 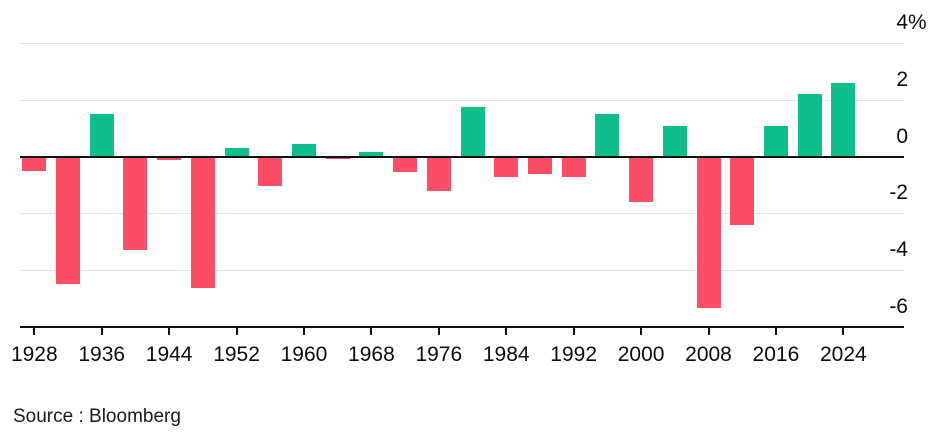 I want to click on gridline--2, so click(x=462, y=213).